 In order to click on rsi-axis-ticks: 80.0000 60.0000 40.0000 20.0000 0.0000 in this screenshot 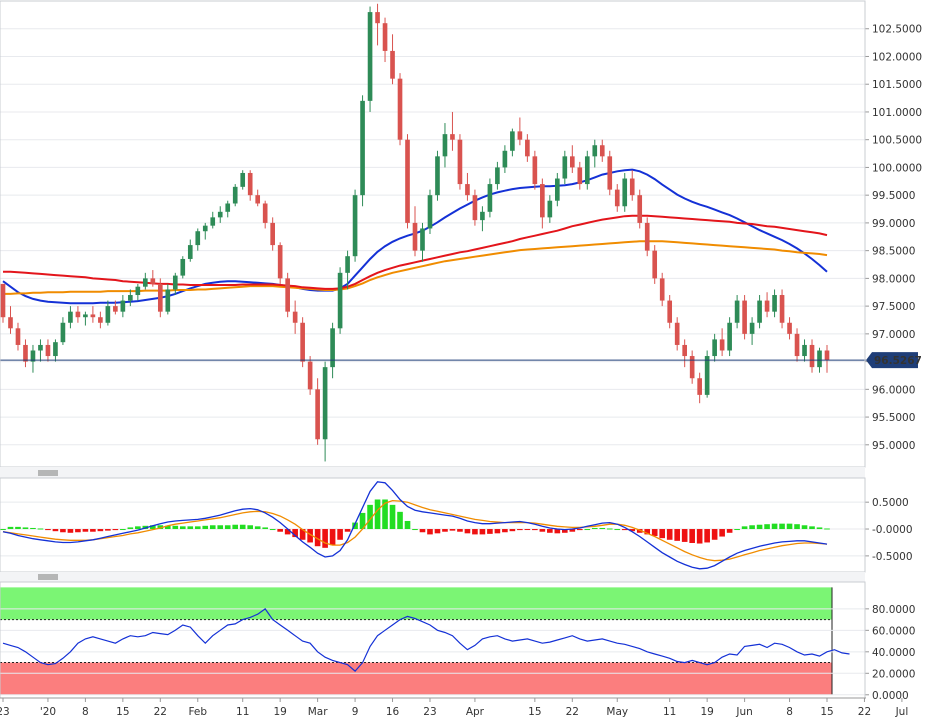, I will do `click(890, 653)`.